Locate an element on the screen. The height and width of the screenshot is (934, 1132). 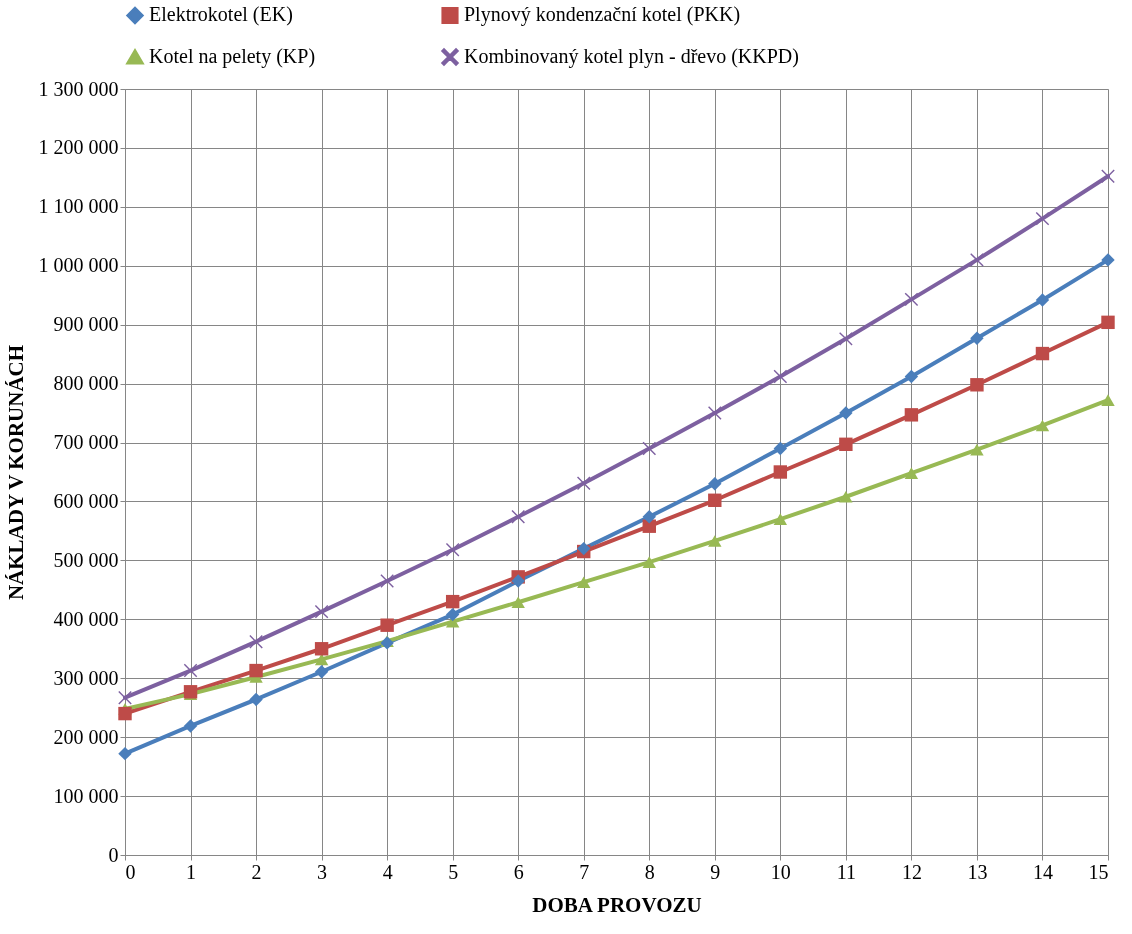
x-tick-label: 12 is located at coordinates (911, 871).